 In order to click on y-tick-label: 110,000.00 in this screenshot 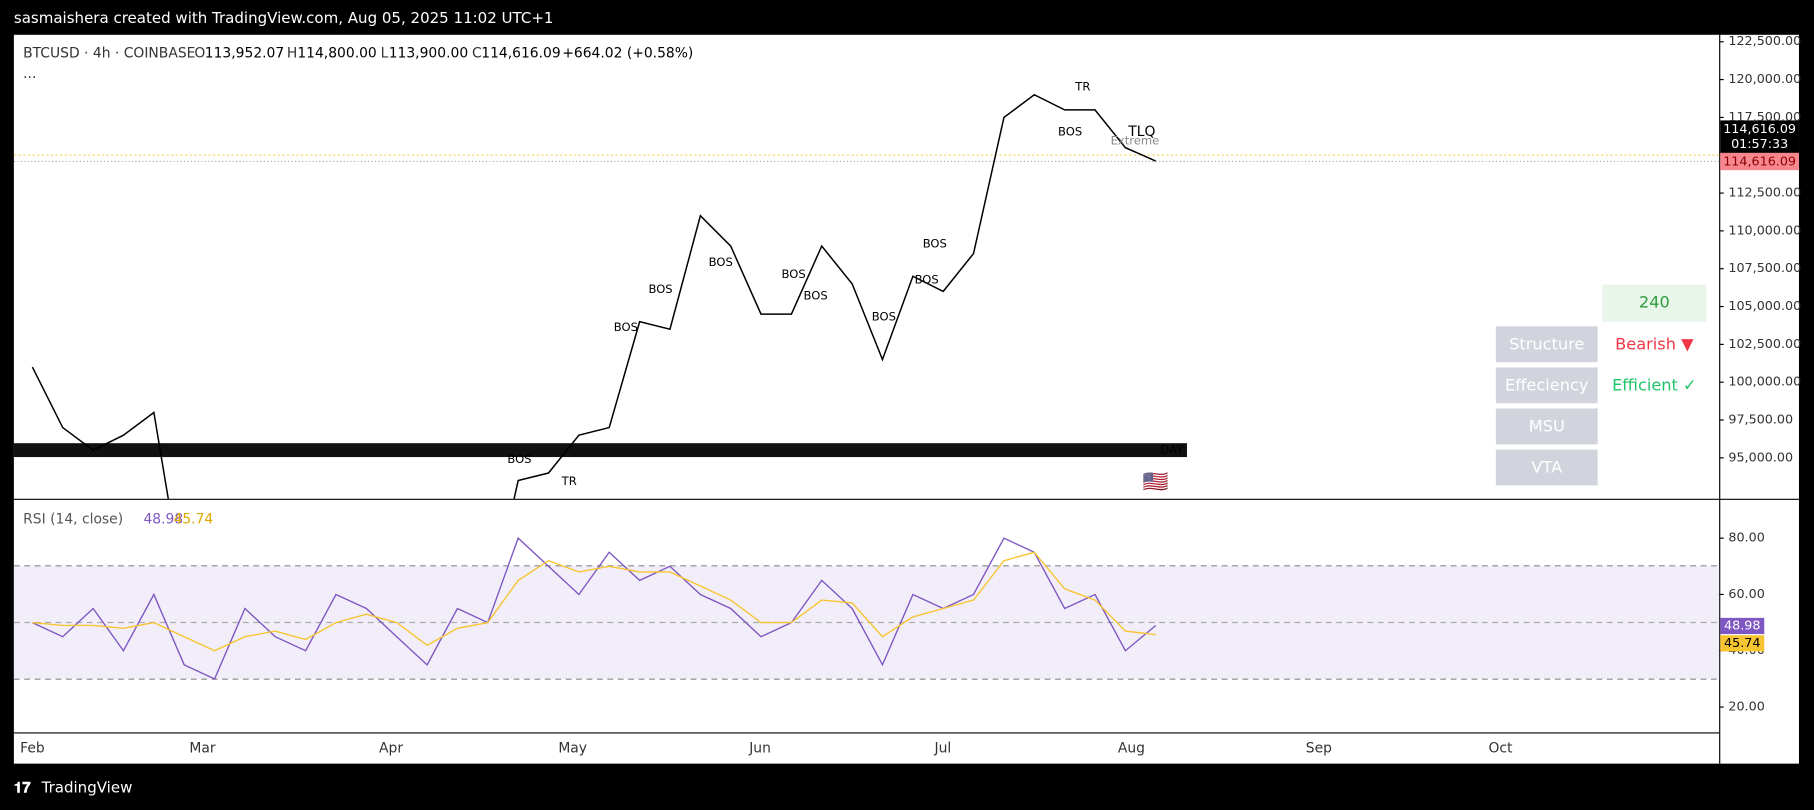, I will do `click(1764, 229)`.